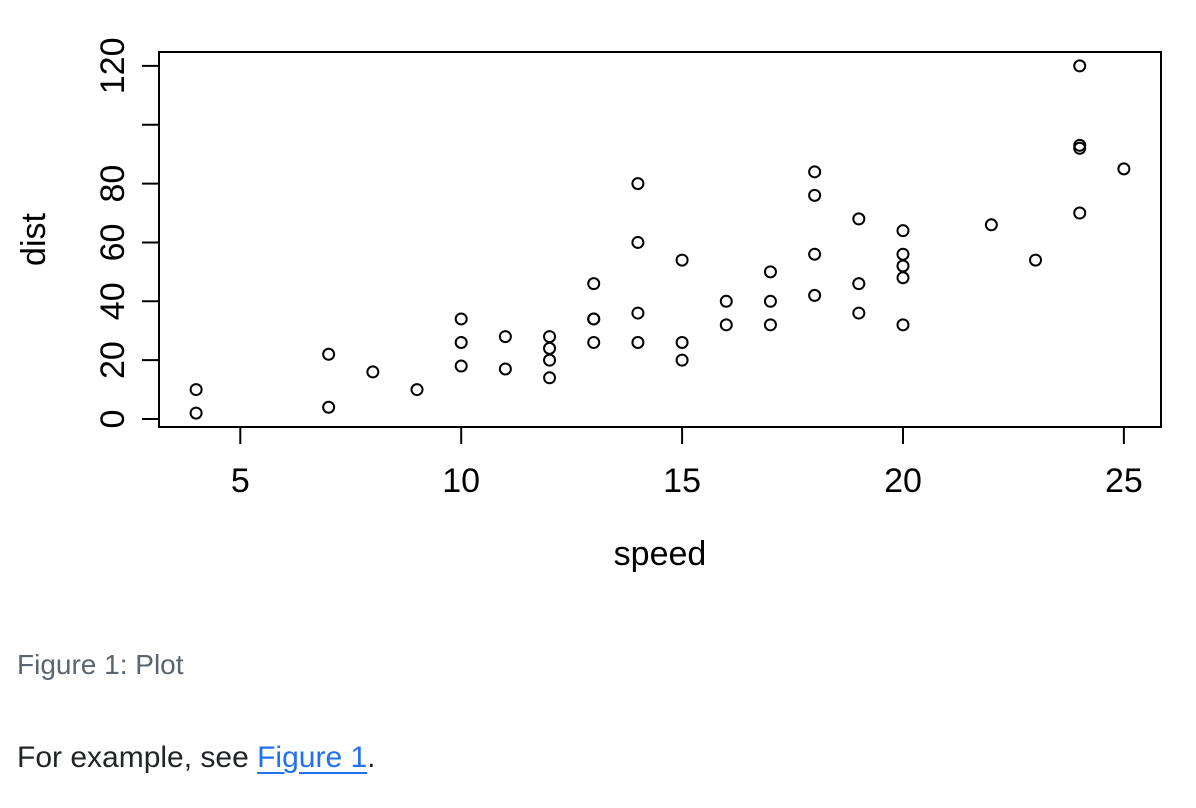 The width and height of the screenshot is (1196, 808). Describe the element at coordinates (113, 419) in the screenshot. I see `y-tick-label: 0` at that location.